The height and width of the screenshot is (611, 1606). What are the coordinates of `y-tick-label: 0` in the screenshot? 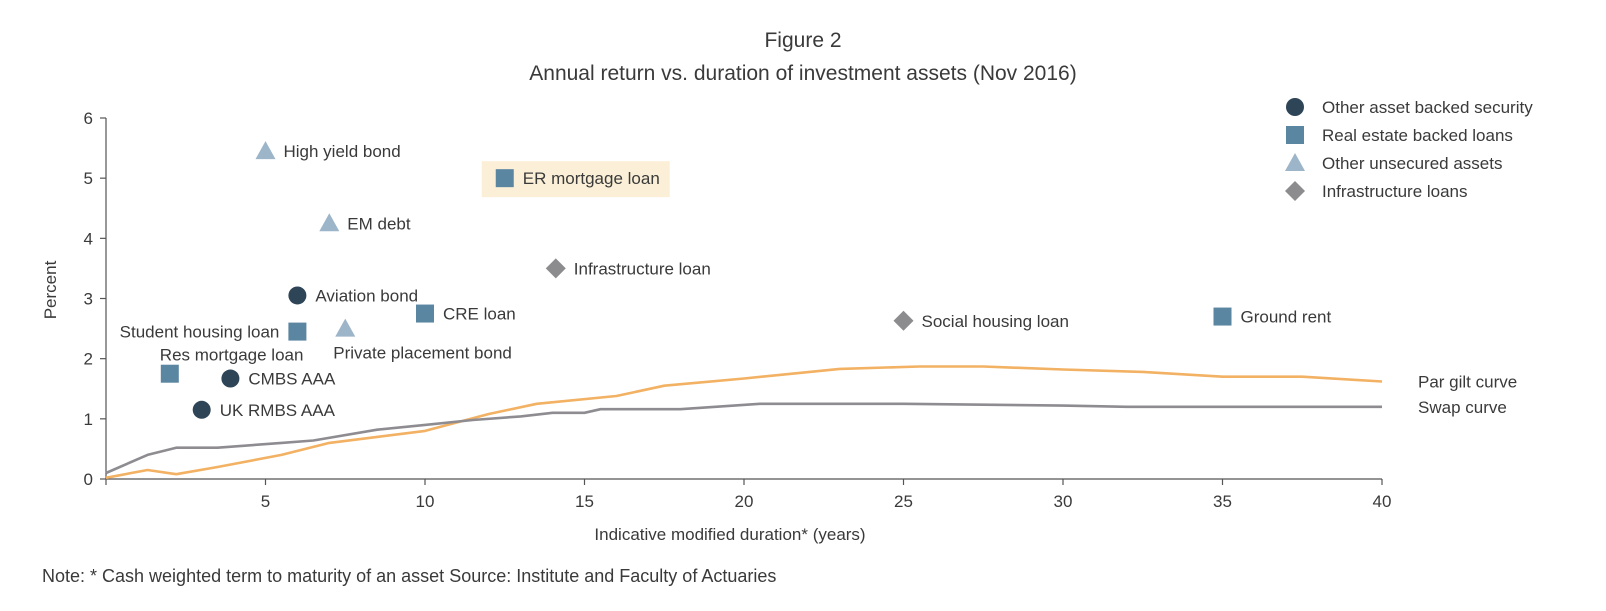 It's located at (88, 479).